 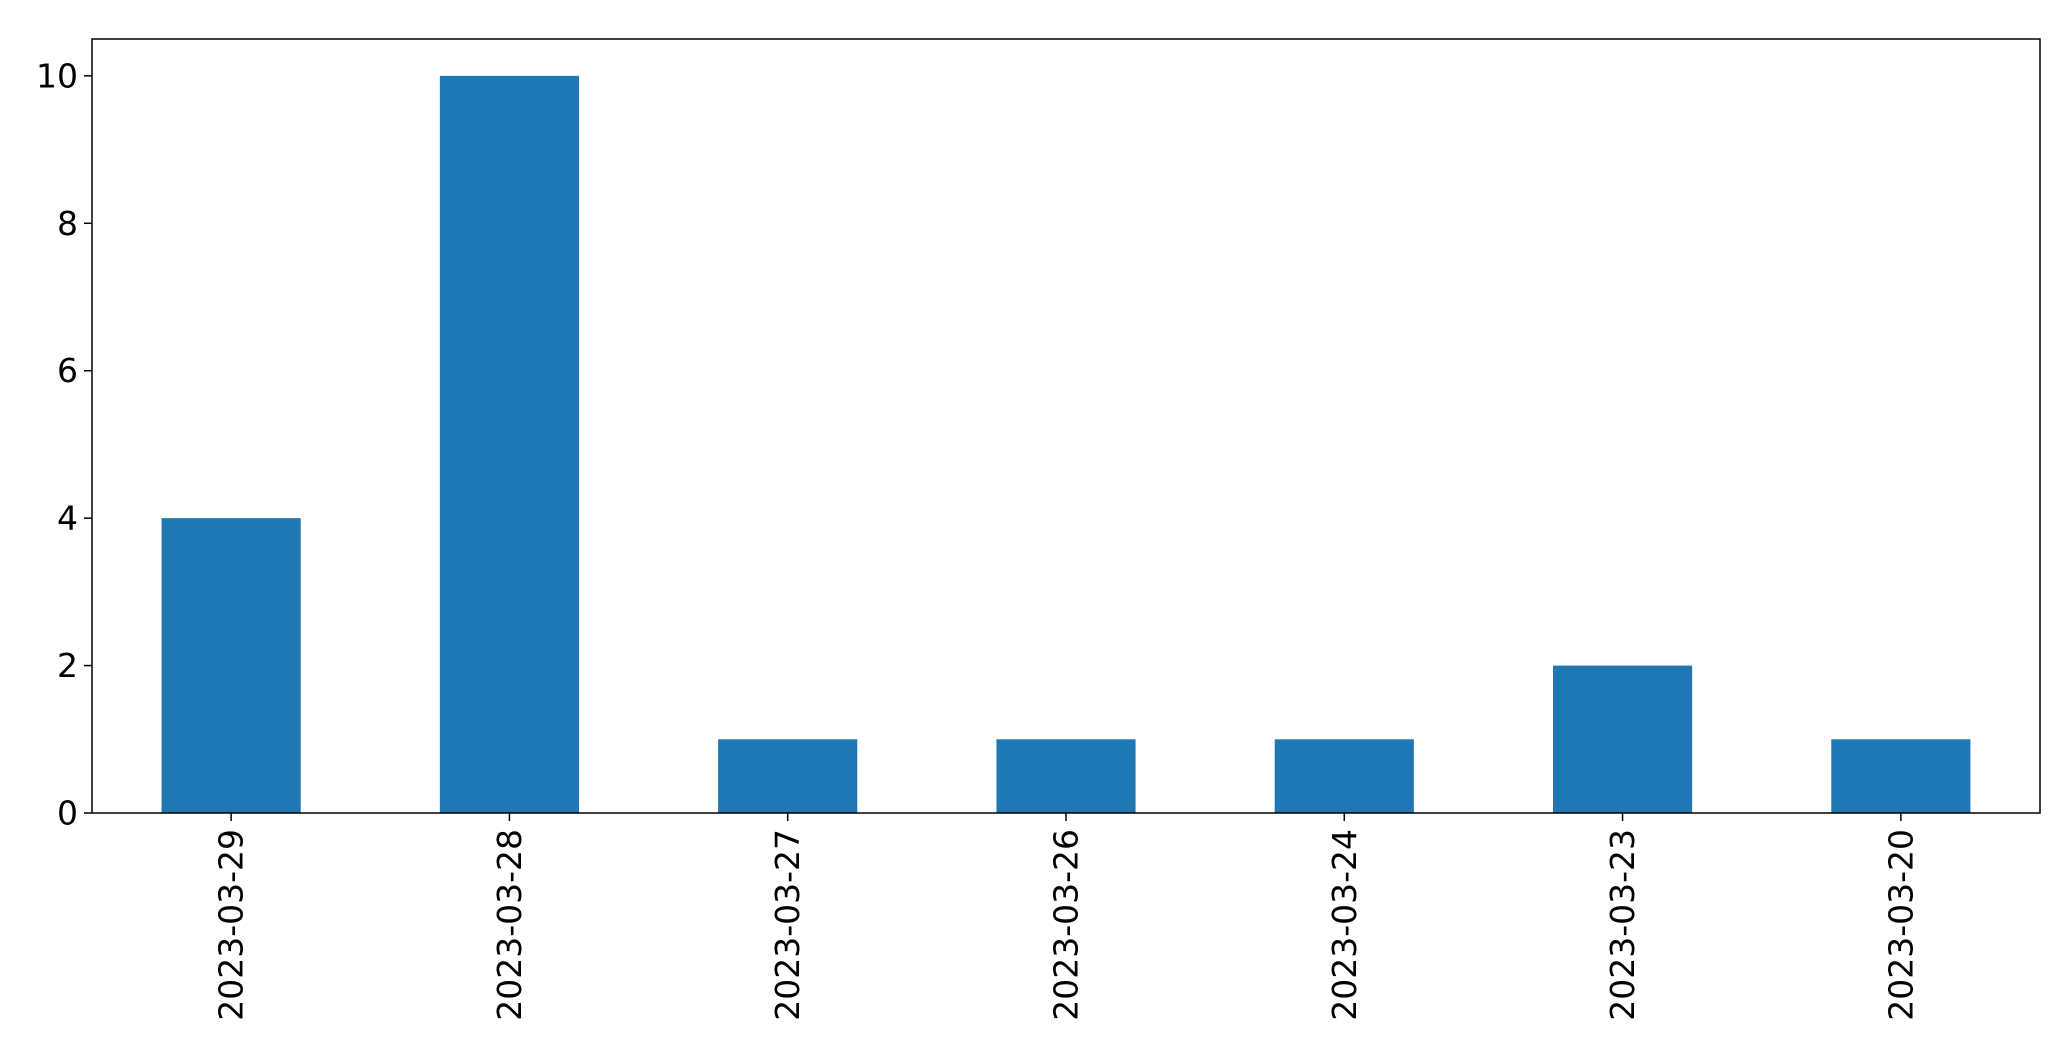 I want to click on x-tick-label: 2023-03-26, so click(x=1066, y=925).